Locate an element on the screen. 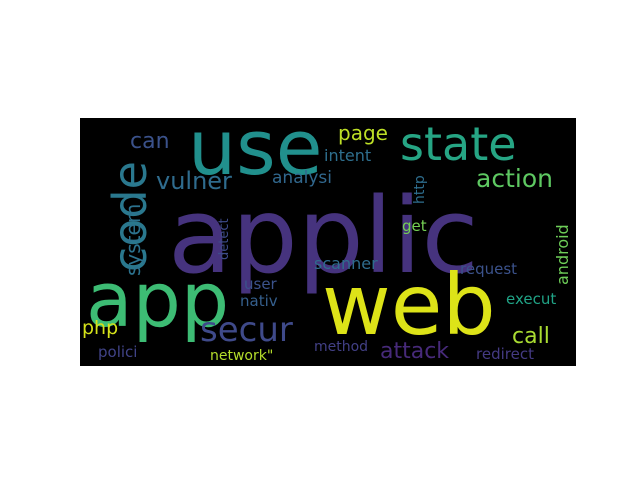 The height and width of the screenshot is (480, 640). word-php: php is located at coordinates (100, 328).